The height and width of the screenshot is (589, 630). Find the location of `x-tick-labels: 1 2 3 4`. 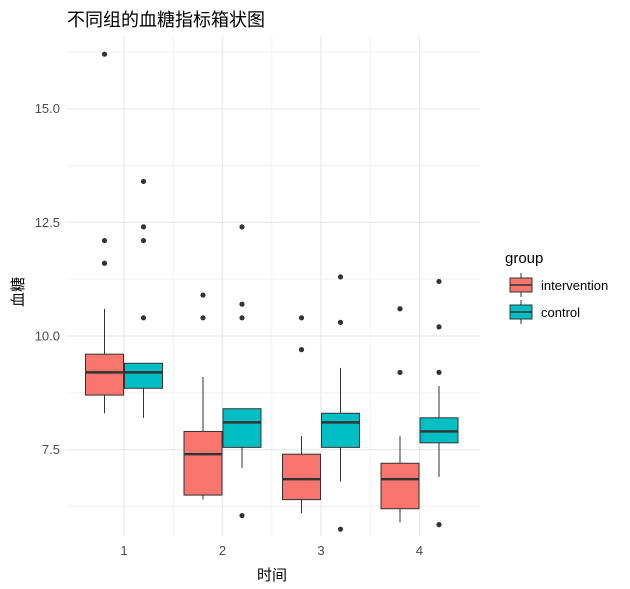

x-tick-labels: 1 2 3 4 is located at coordinates (271, 550).